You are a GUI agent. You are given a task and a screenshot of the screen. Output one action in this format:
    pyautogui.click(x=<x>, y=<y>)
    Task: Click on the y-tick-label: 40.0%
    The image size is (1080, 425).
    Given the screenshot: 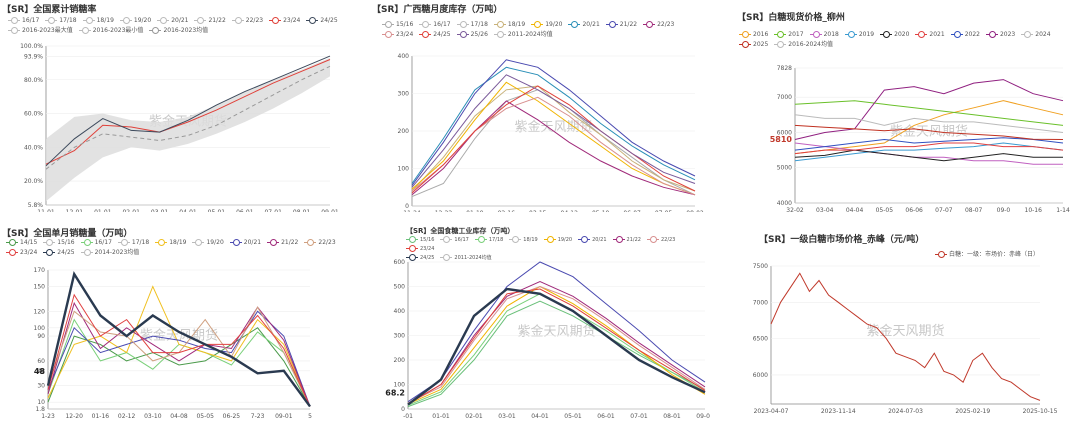 What is the action you would take?
    pyautogui.click(x=33, y=147)
    